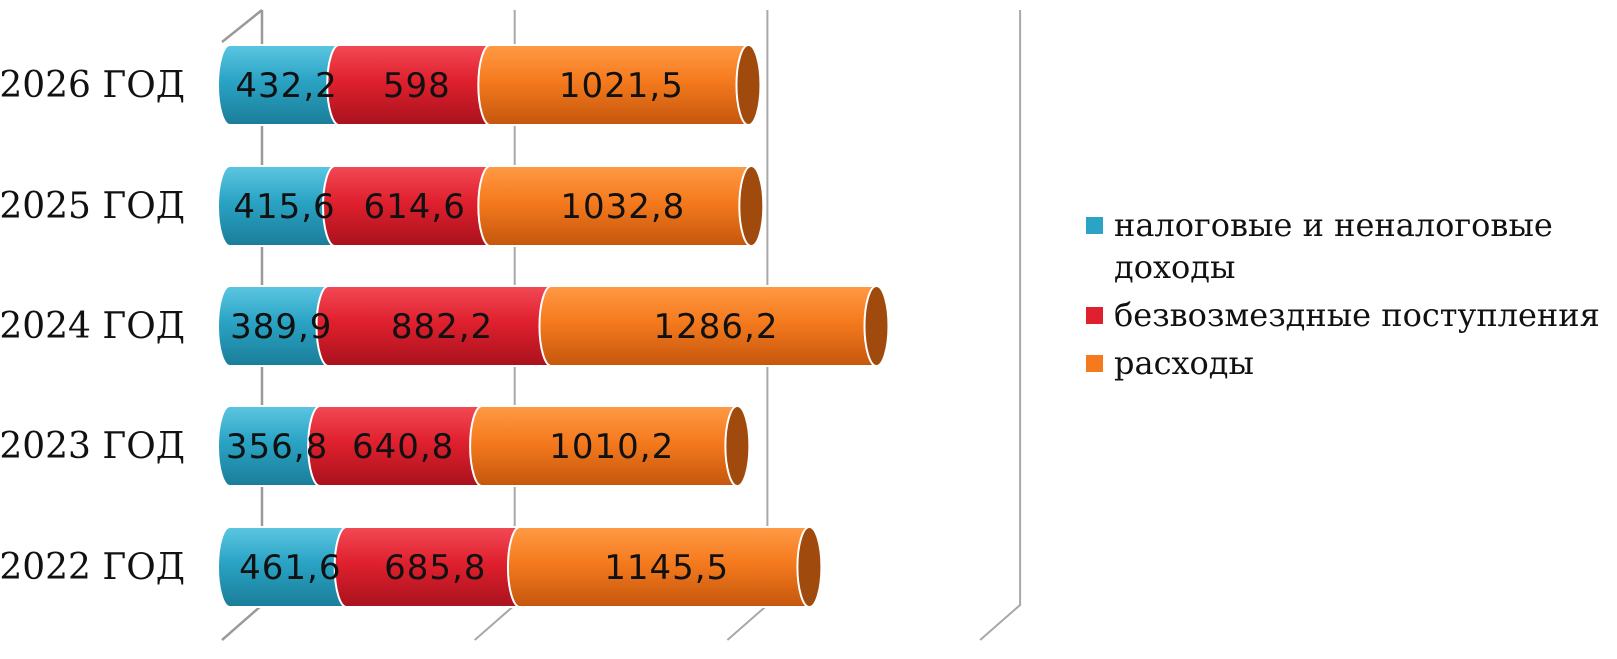 The height and width of the screenshot is (659, 1617). Describe the element at coordinates (435, 568) in the screenshot. I see `data-label: 685,8` at that location.